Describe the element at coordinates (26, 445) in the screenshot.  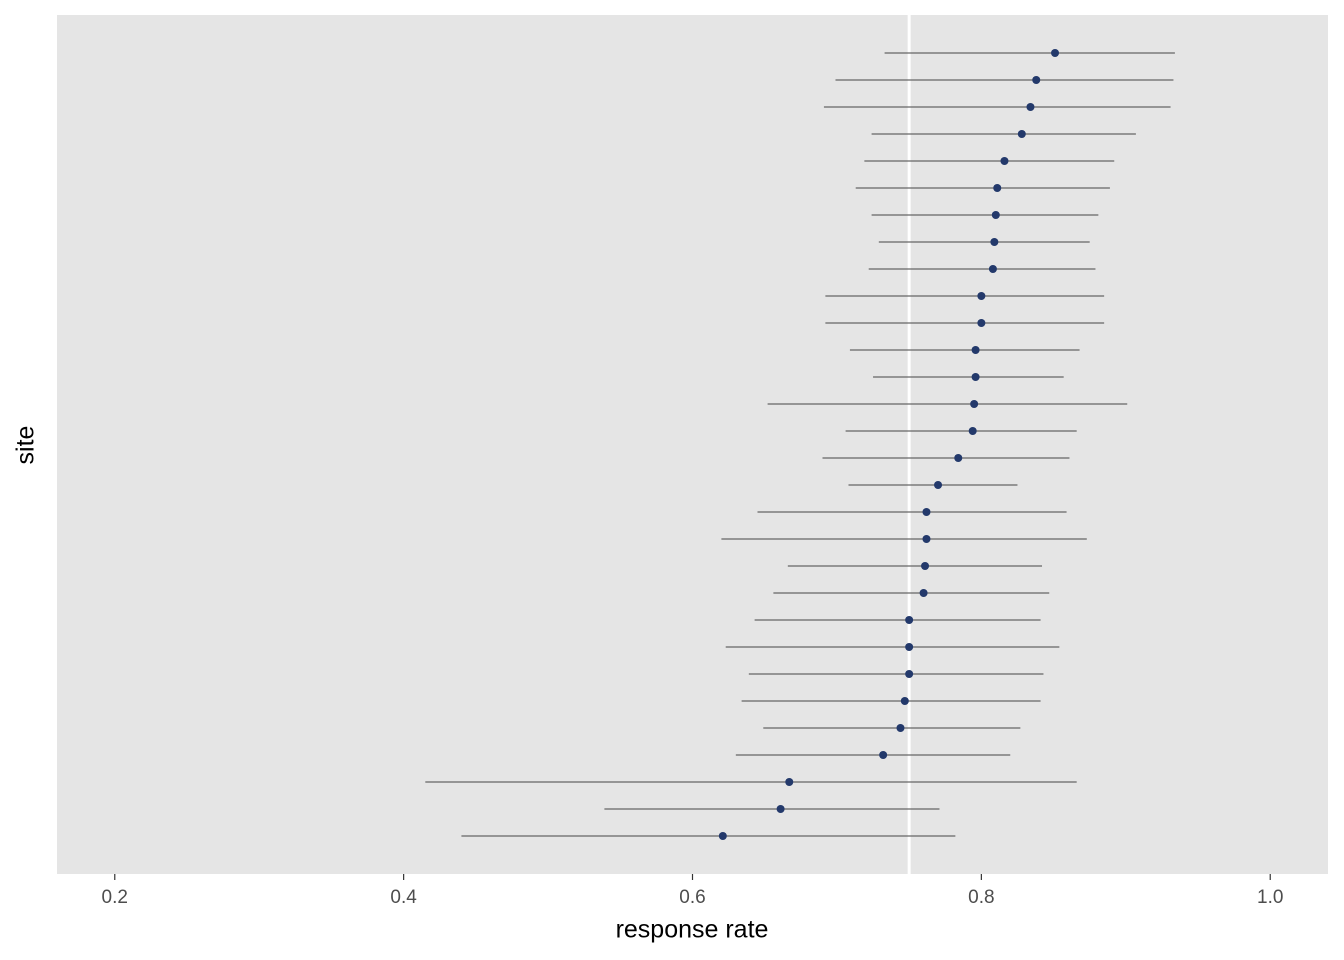
I see `y-axis-title: site` at that location.